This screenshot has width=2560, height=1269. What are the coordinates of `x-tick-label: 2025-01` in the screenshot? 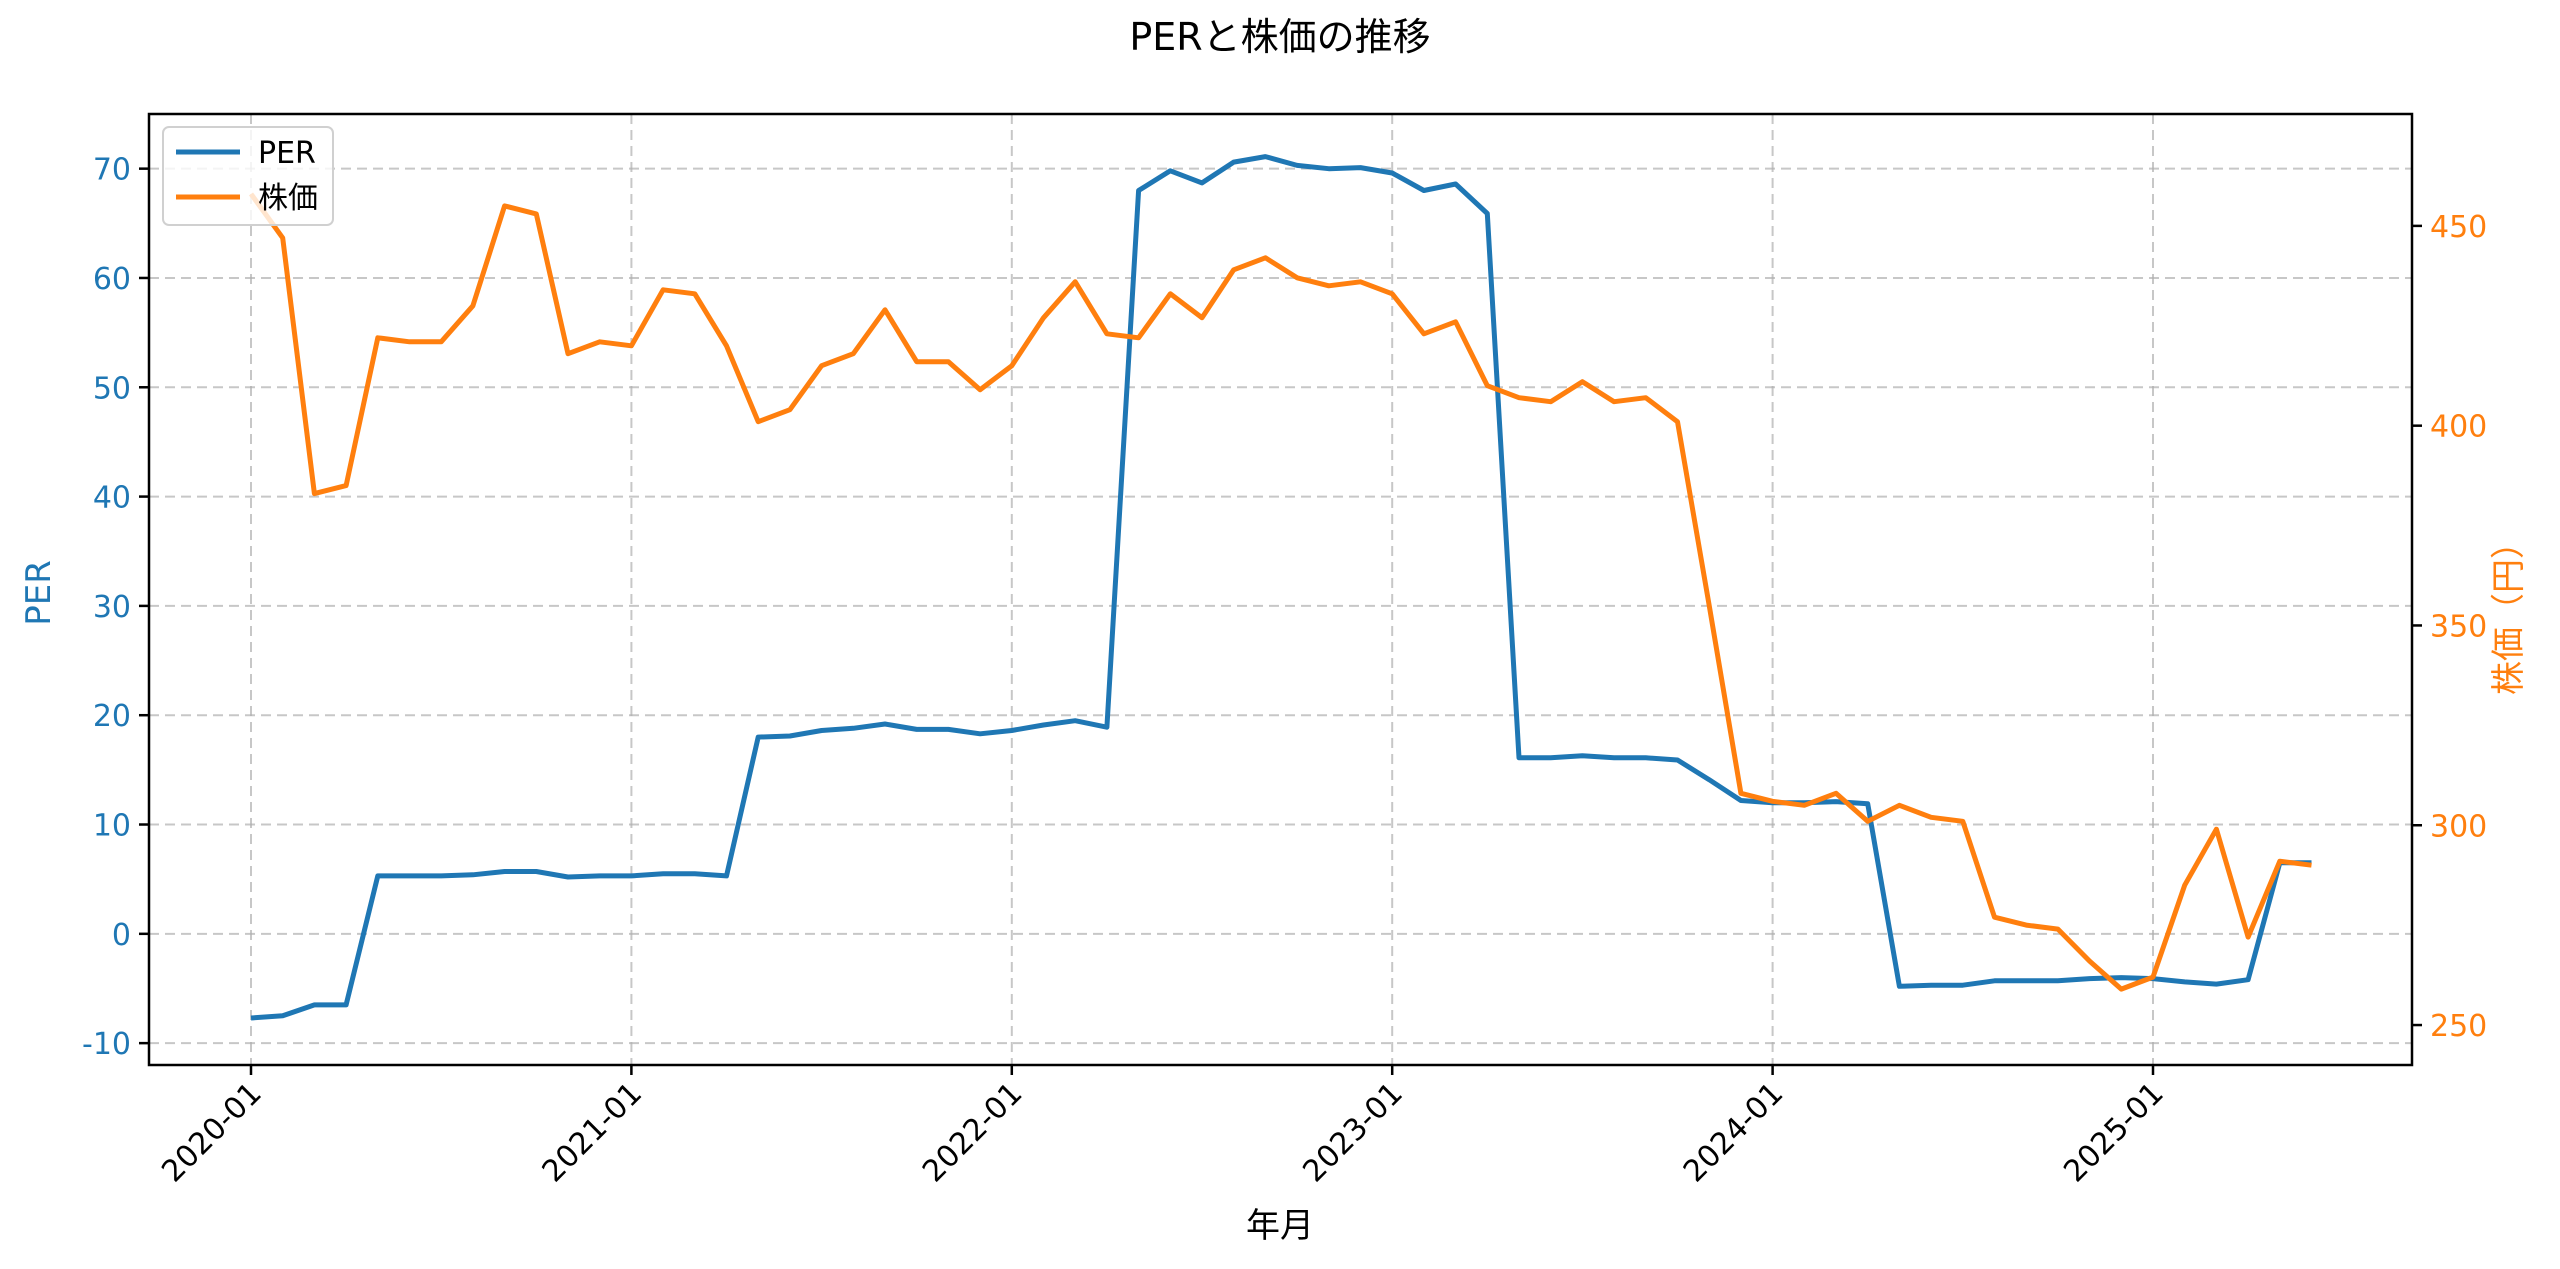 It's located at (2113, 1132).